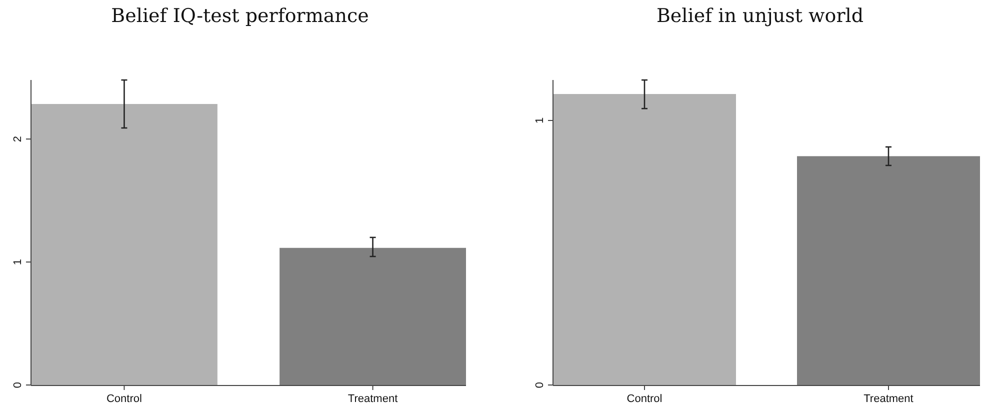 This screenshot has height=407, width=983. I want to click on chart-title: Belief in unjust world, so click(760, 16).